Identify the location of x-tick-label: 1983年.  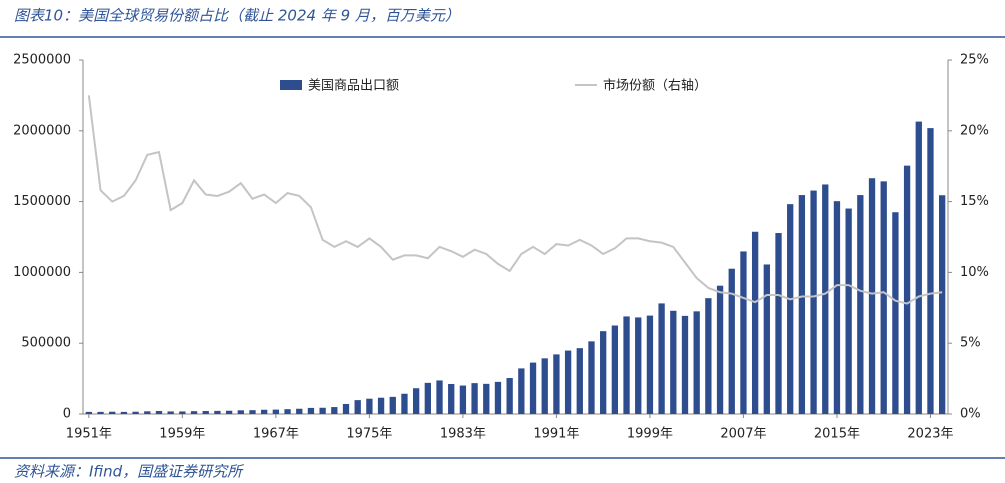
(463, 434).